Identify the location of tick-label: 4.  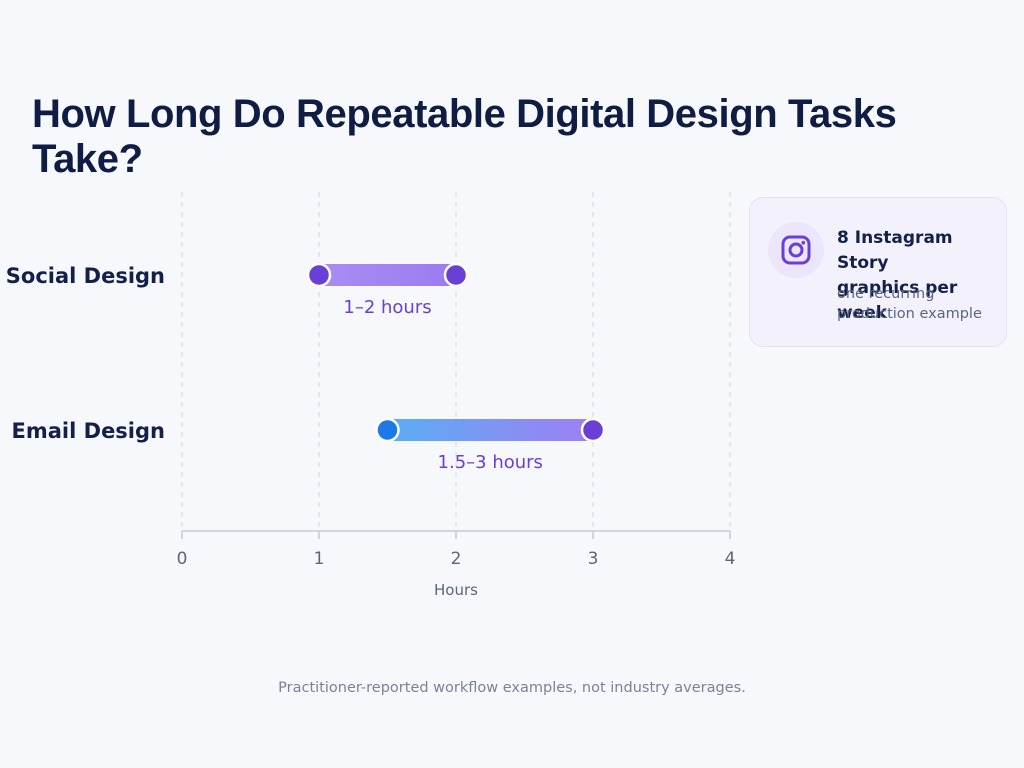
(730, 559).